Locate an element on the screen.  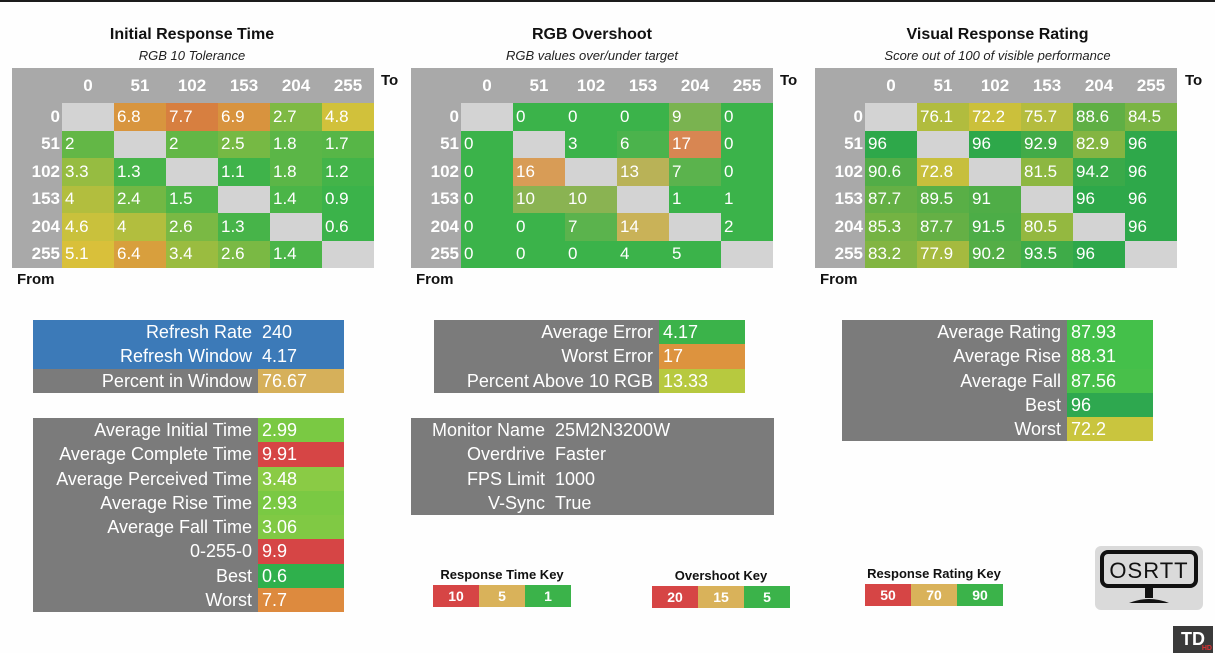
heatmap-cell: 77.9 is located at coordinates (943, 254).